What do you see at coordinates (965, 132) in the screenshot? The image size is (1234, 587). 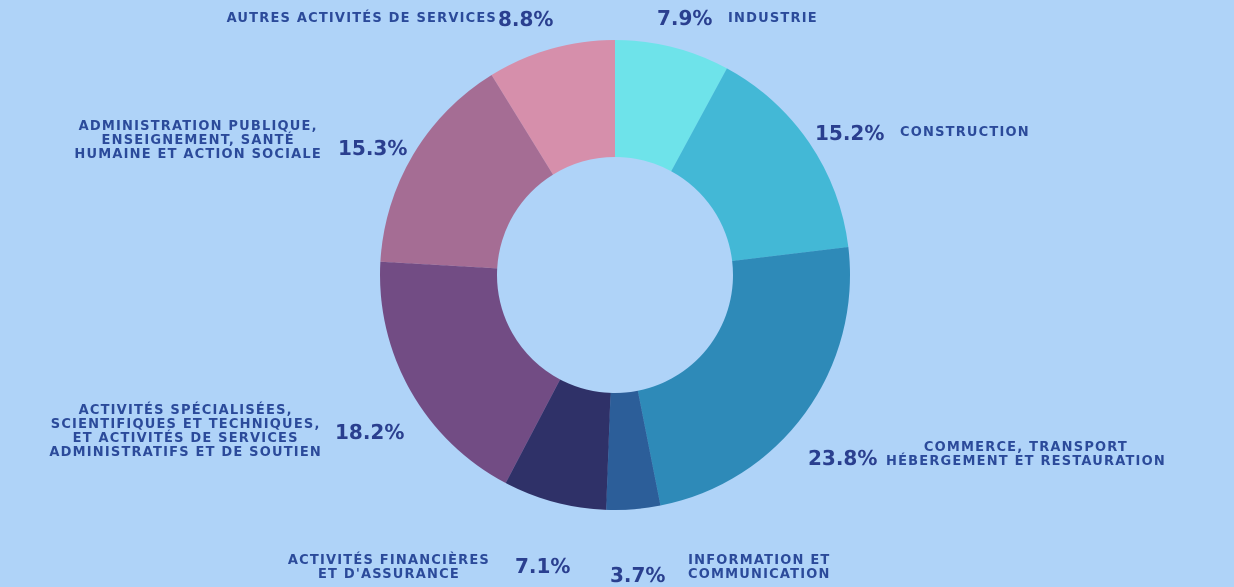 I see `category-label: CONSTRUCTION` at bounding box center [965, 132].